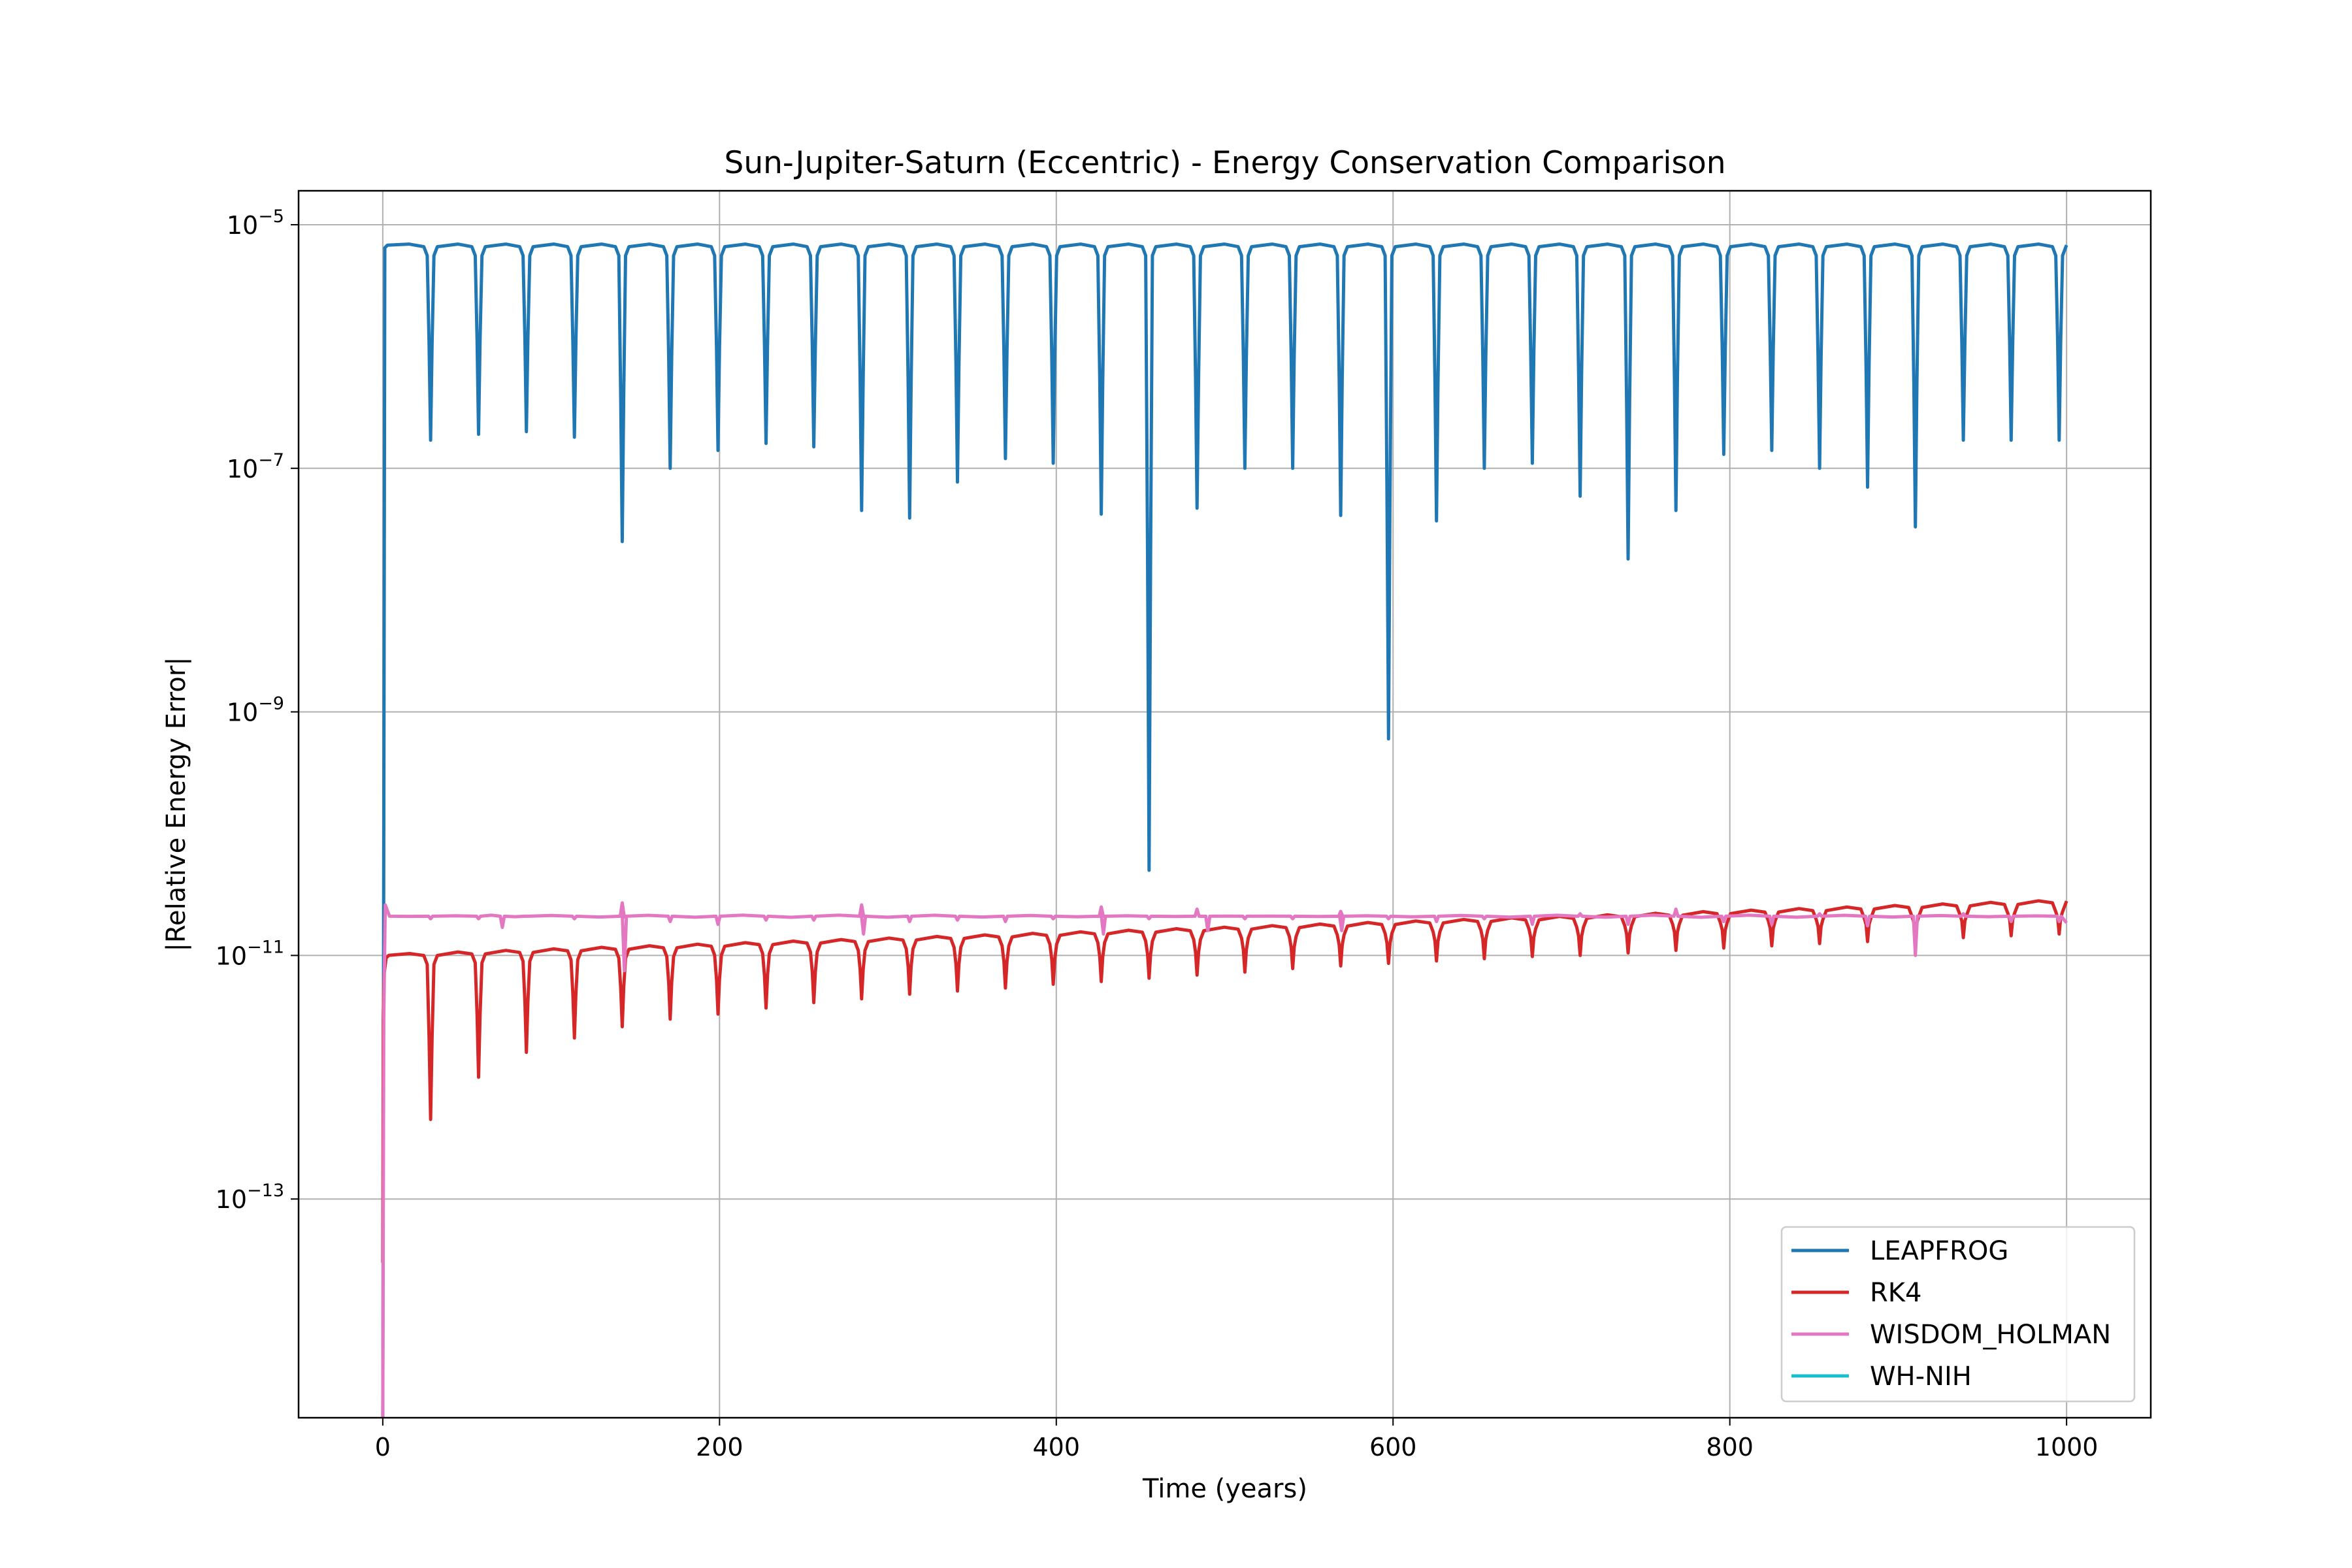  I want to click on x-tick-label: 200, so click(719, 1447).